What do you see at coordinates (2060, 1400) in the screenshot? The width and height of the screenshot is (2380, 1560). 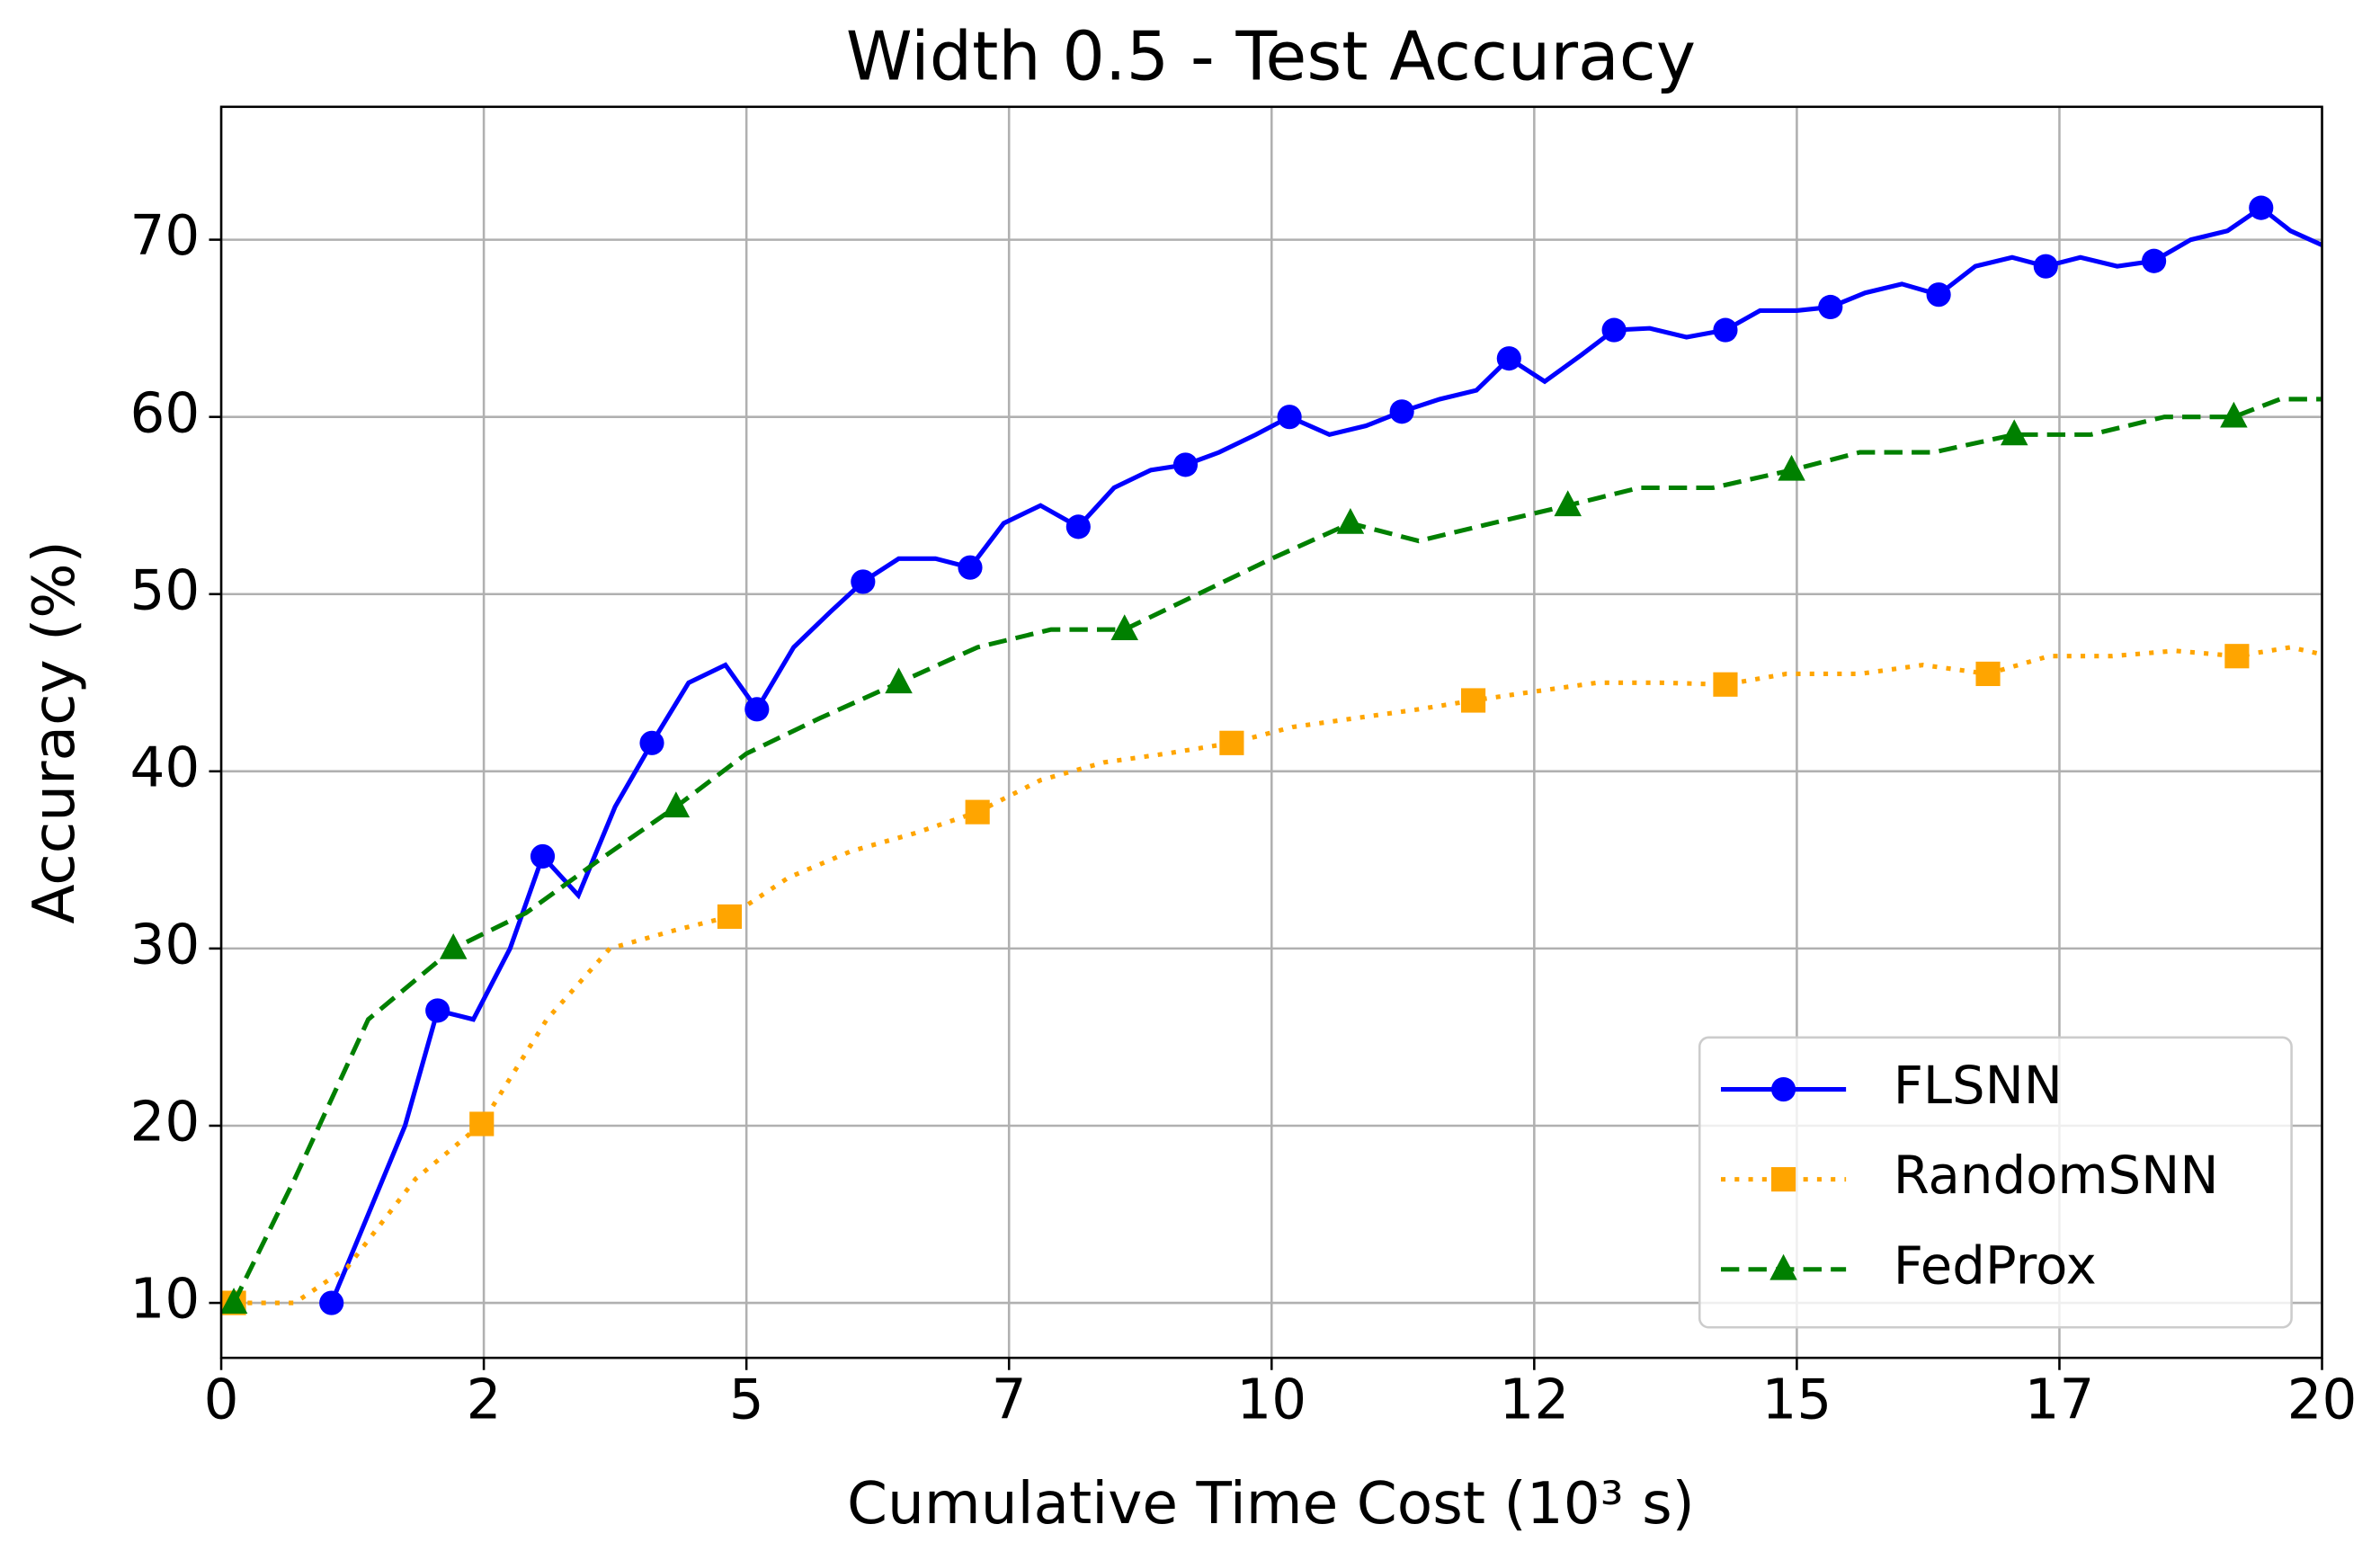 I see `x-tick-label: 17` at bounding box center [2060, 1400].